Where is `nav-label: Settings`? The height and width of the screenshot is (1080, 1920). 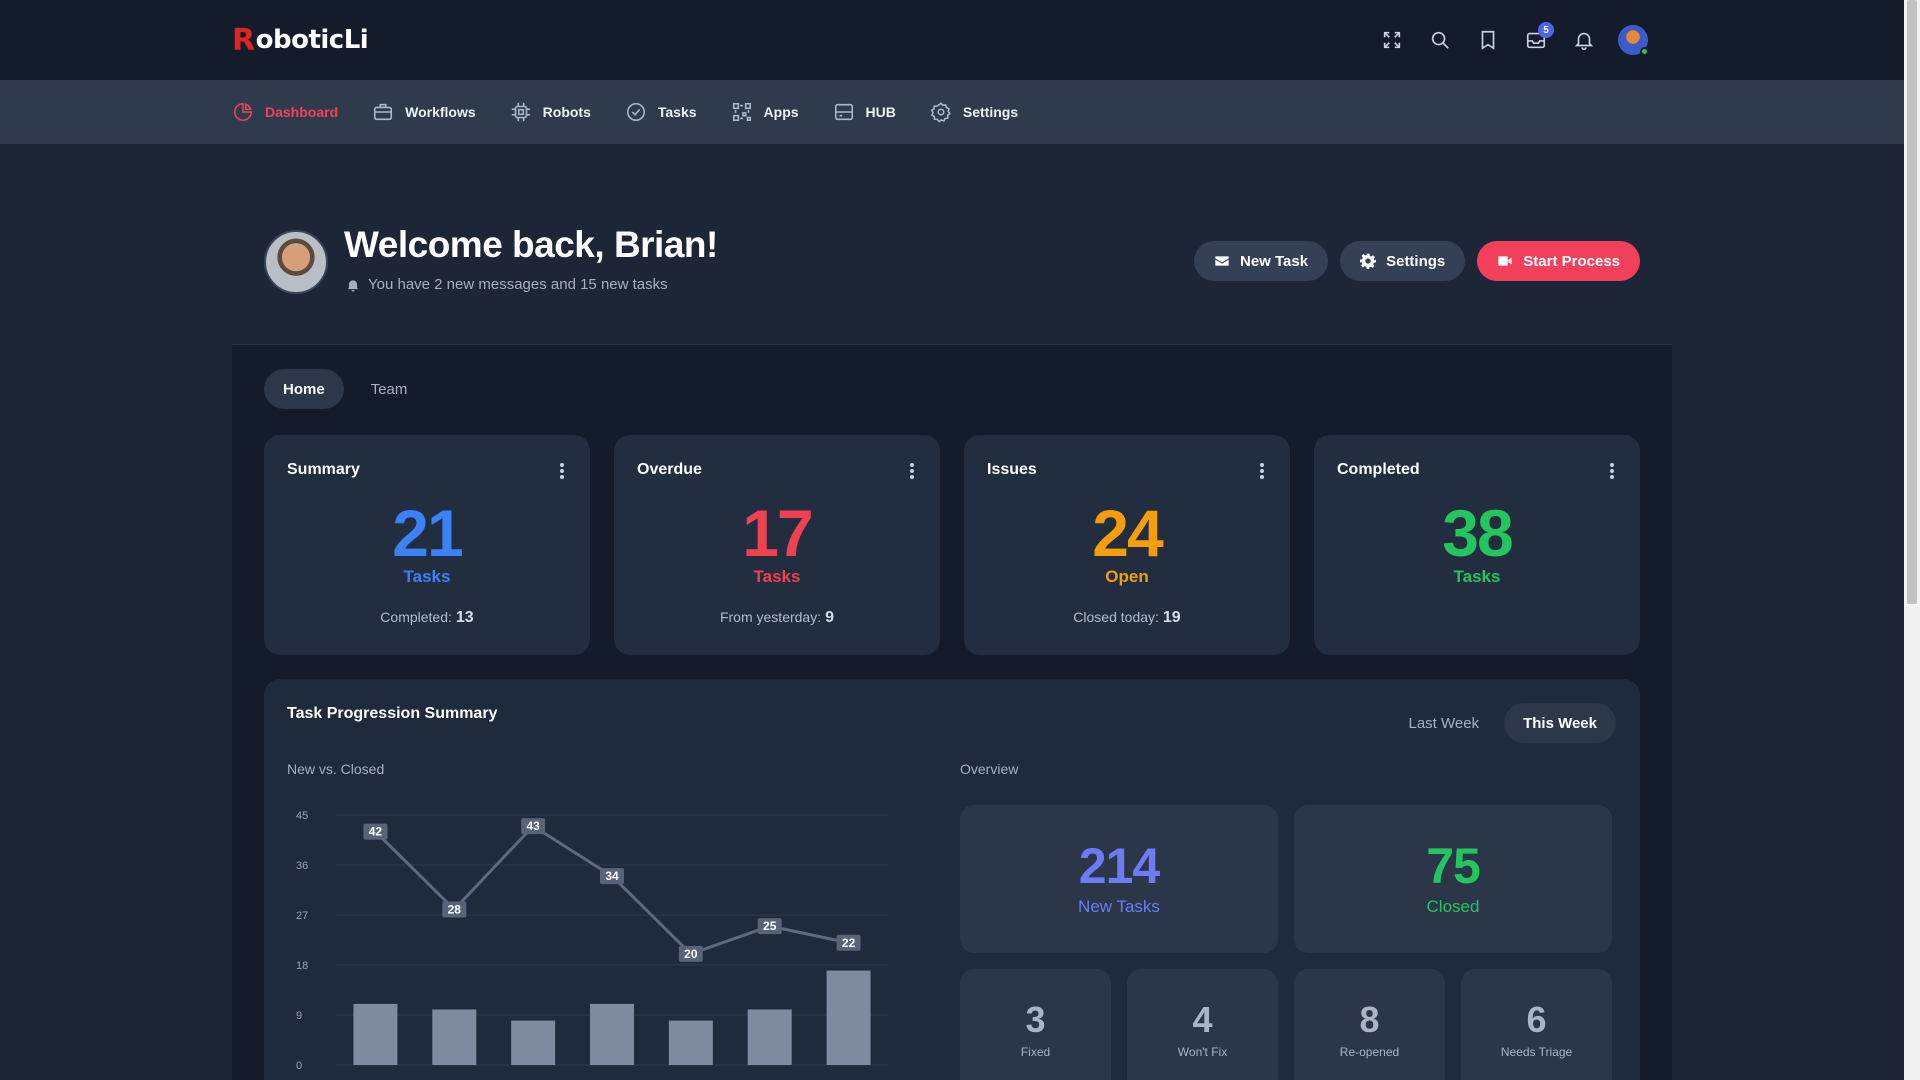 nav-label: Settings is located at coordinates (990, 112).